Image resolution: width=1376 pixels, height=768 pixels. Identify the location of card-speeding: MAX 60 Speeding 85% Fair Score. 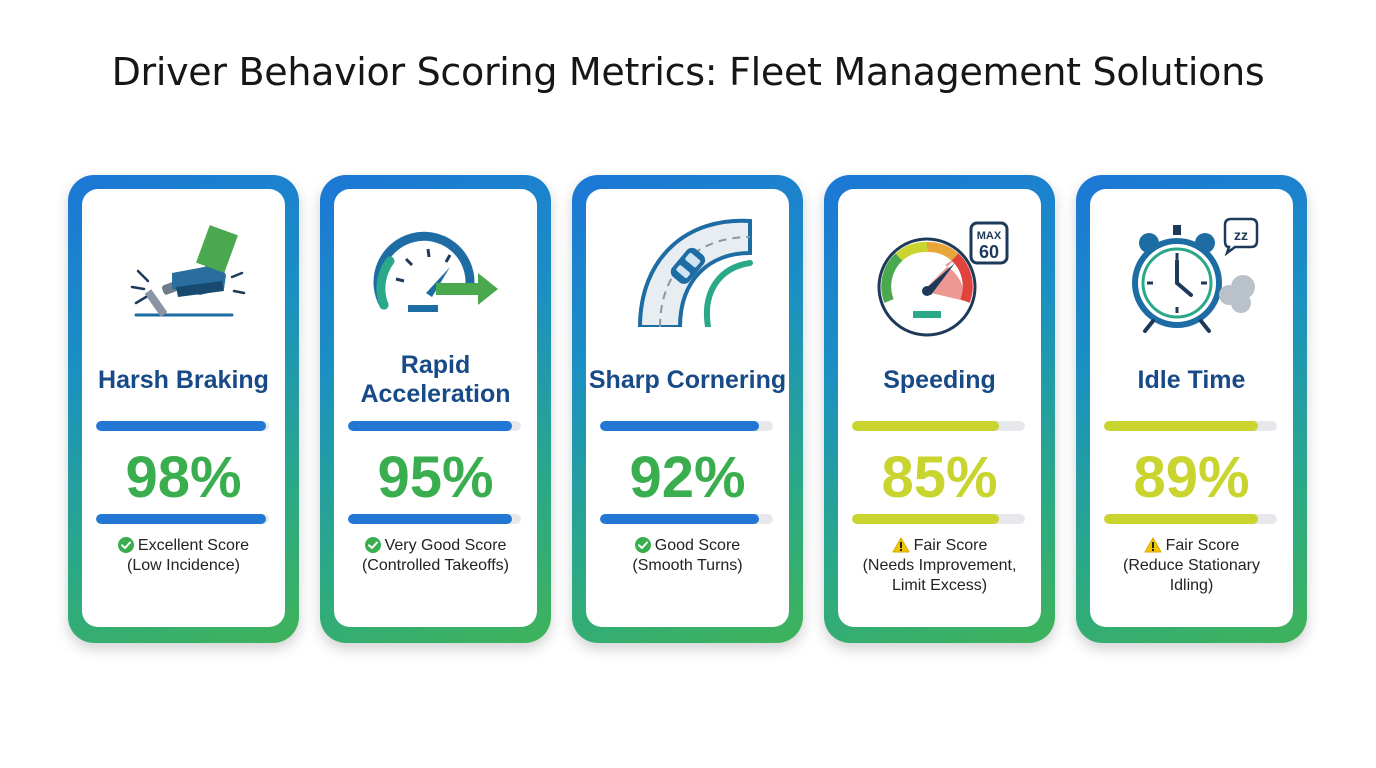
(939, 409).